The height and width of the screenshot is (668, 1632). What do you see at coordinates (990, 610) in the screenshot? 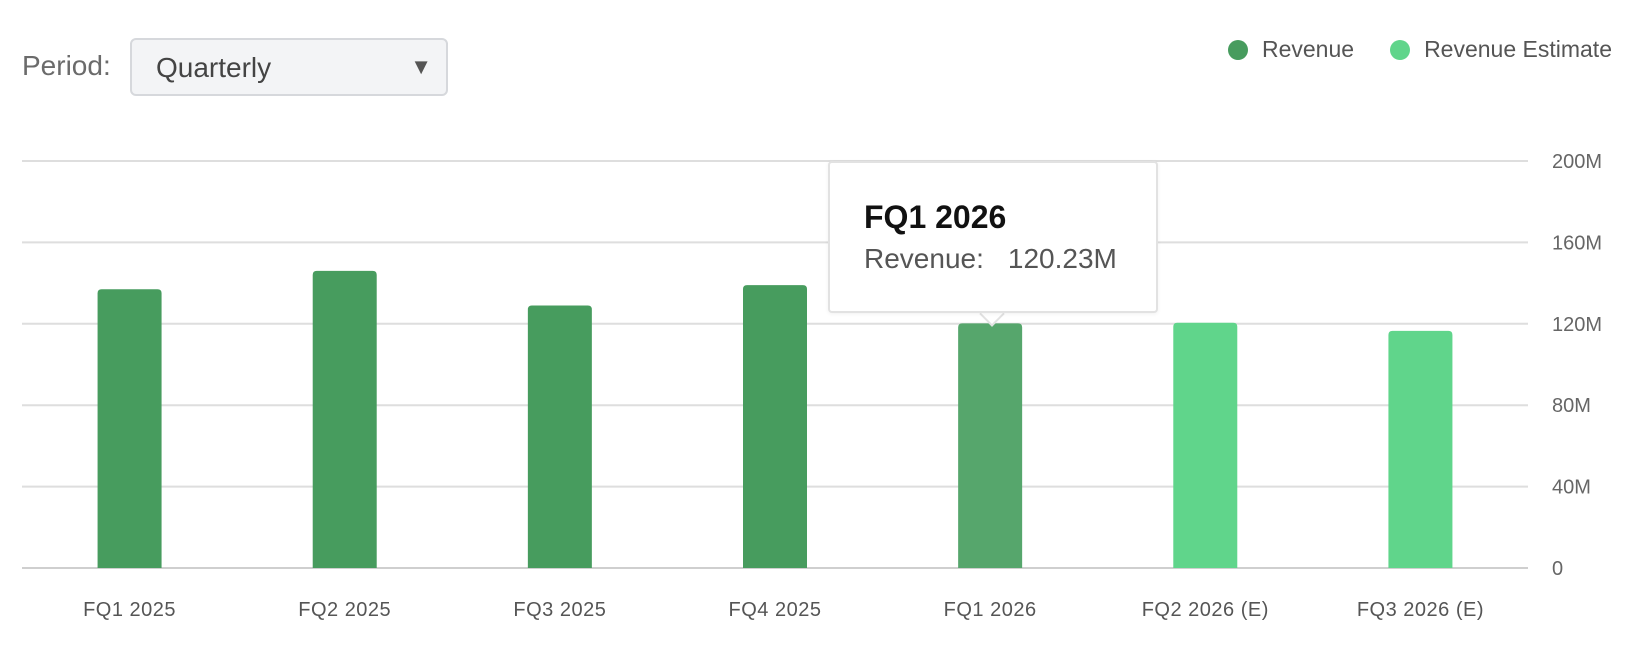
I see `x-tick-label: FQ1 2026` at bounding box center [990, 610].